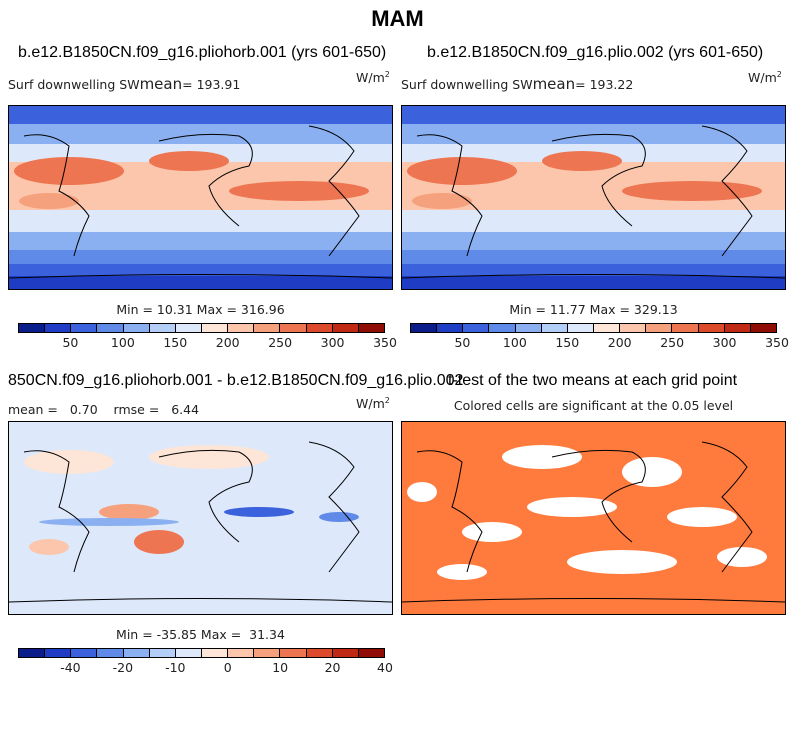 The width and height of the screenshot is (795, 733). I want to click on panel3-colorbar, so click(201, 653).